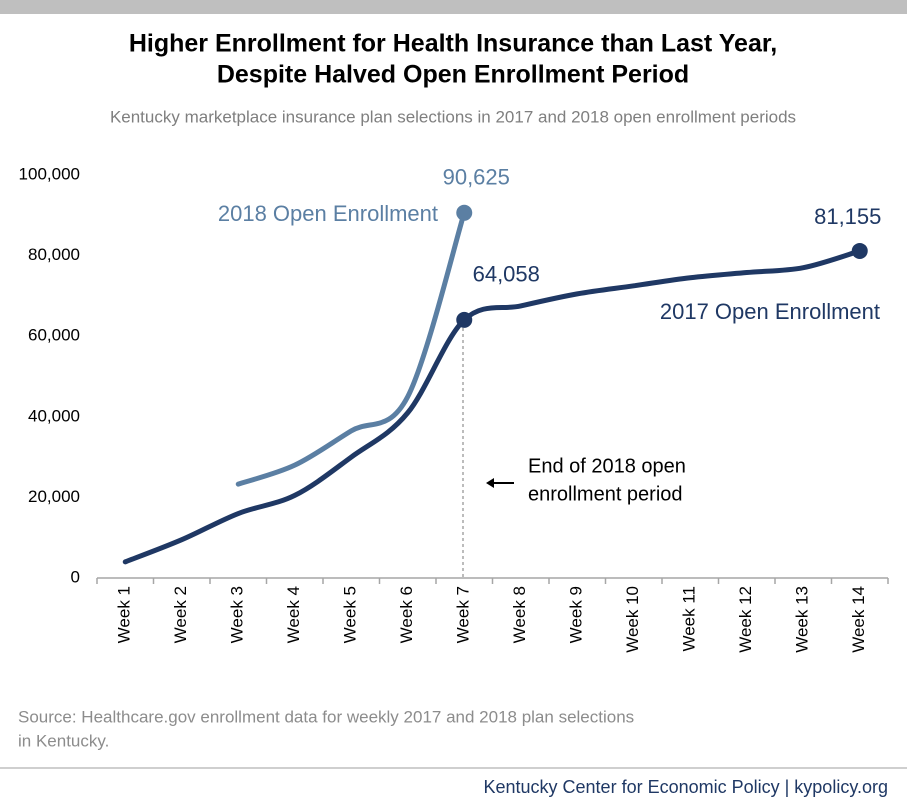 This screenshot has width=907, height=811. What do you see at coordinates (54, 335) in the screenshot?
I see `y-tick-label: 60,000` at bounding box center [54, 335].